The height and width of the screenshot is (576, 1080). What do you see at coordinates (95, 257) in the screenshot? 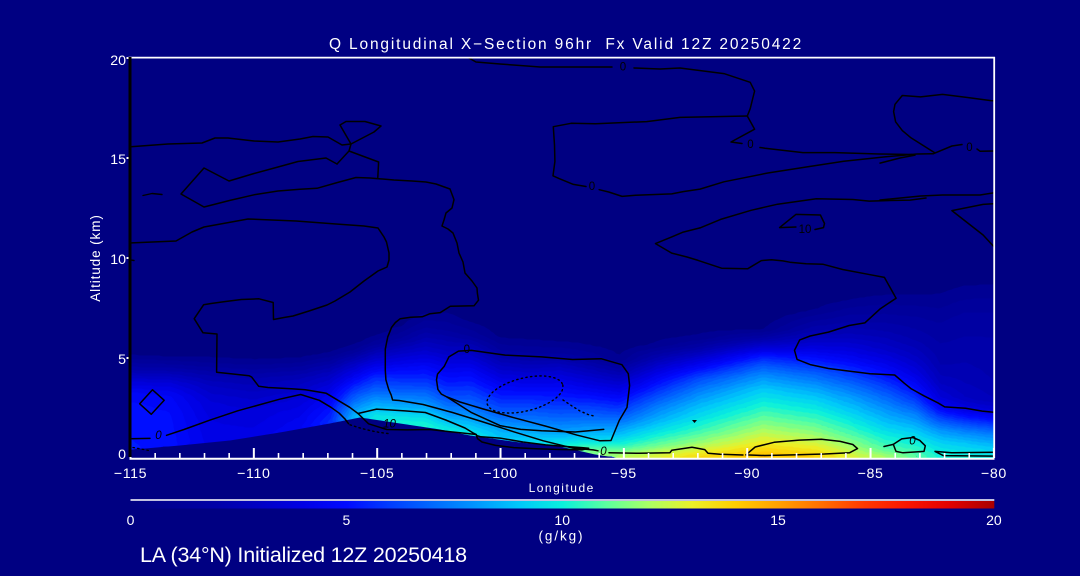
I see `svg-text: Altitude (km)` at bounding box center [95, 257].